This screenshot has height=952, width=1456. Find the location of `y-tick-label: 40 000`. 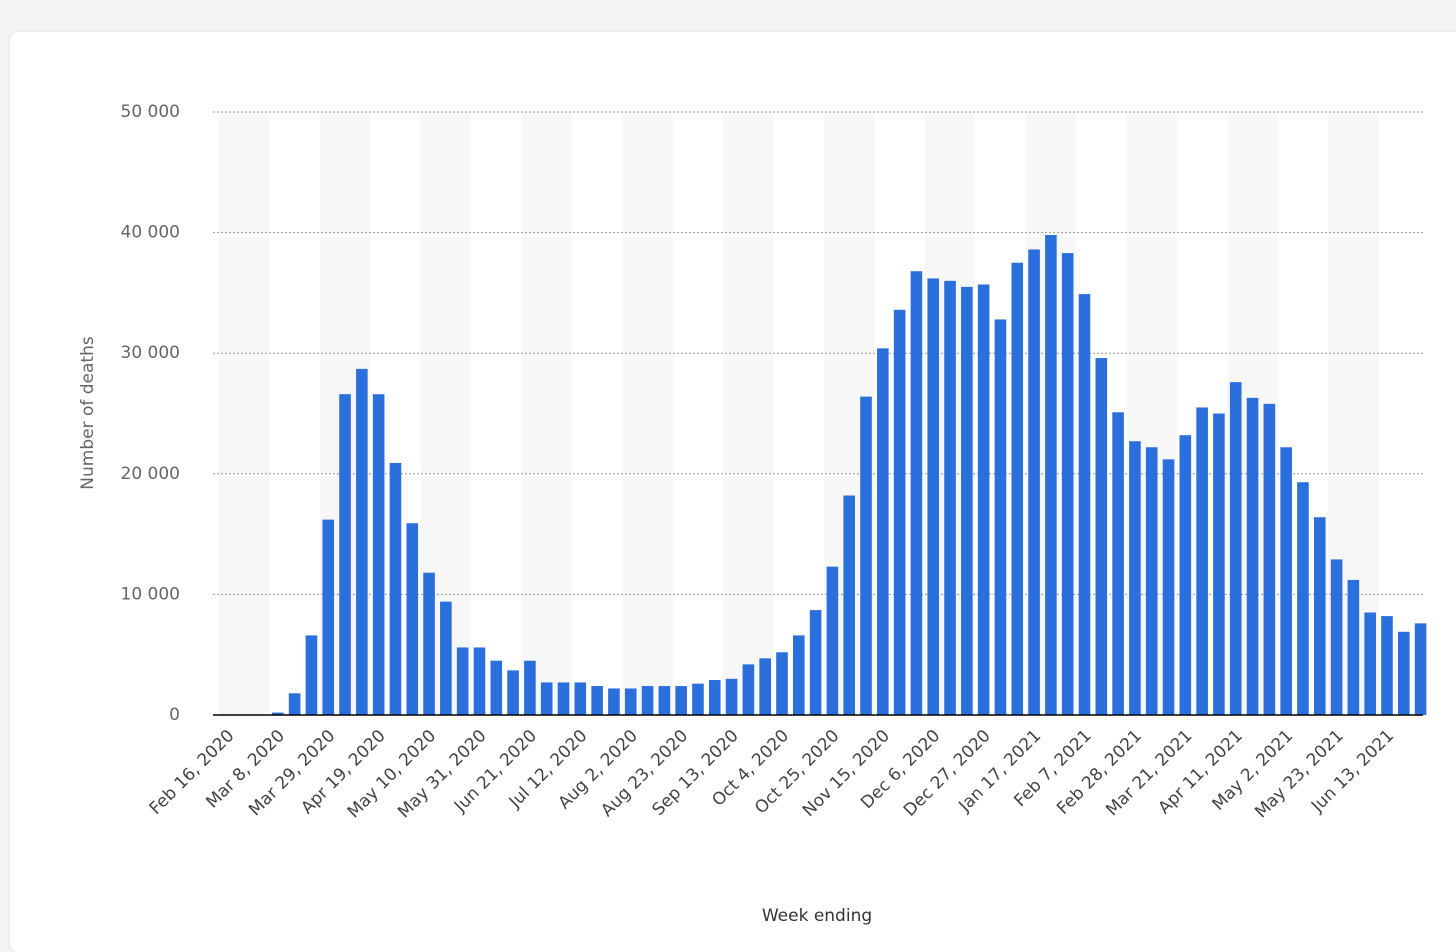

y-tick-label: 40 000 is located at coordinates (150, 233).